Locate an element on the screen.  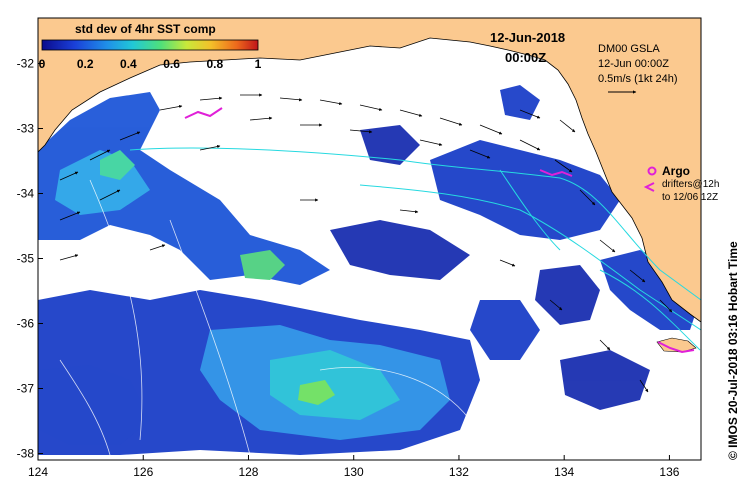
y-tick-label: -38 is located at coordinates (26, 454).